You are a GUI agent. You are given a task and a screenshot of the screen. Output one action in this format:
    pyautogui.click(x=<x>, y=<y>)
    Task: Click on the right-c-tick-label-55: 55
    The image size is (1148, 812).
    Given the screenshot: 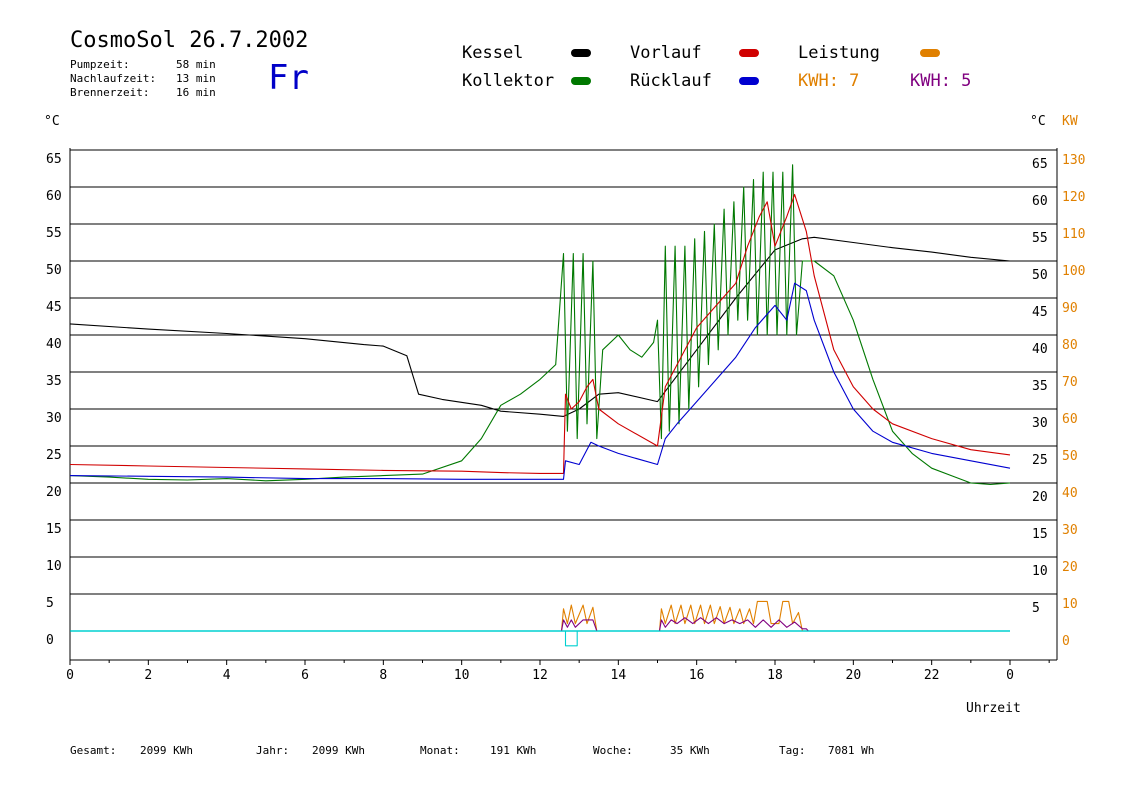 What is the action you would take?
    pyautogui.click(x=1040, y=238)
    